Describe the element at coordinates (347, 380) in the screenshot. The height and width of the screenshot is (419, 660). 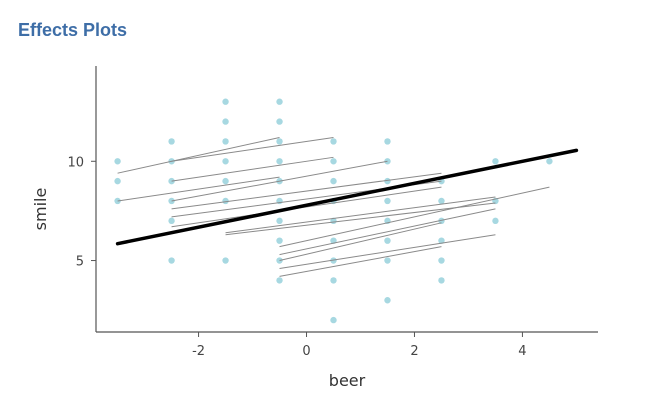
I see `x-axis-label: beer` at that location.